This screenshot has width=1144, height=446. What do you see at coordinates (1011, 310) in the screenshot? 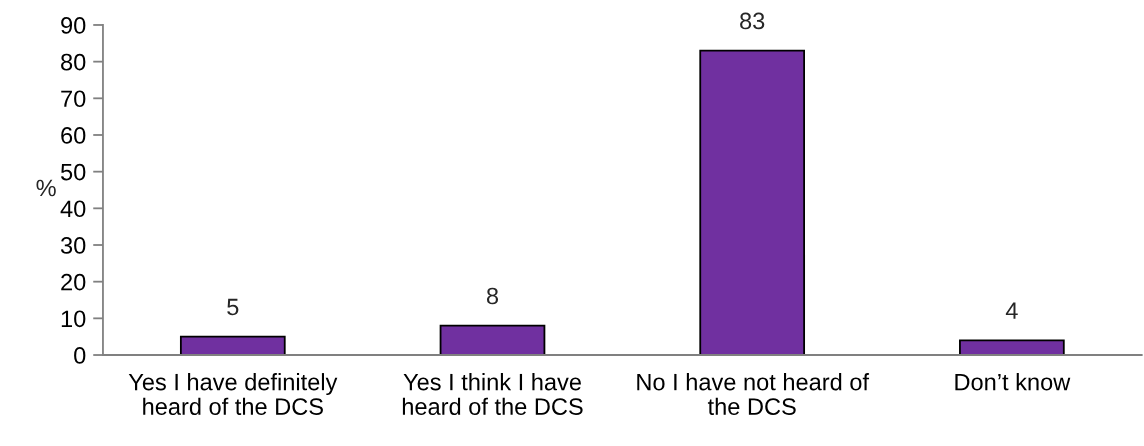
I see `data-label: 4` at bounding box center [1011, 310].